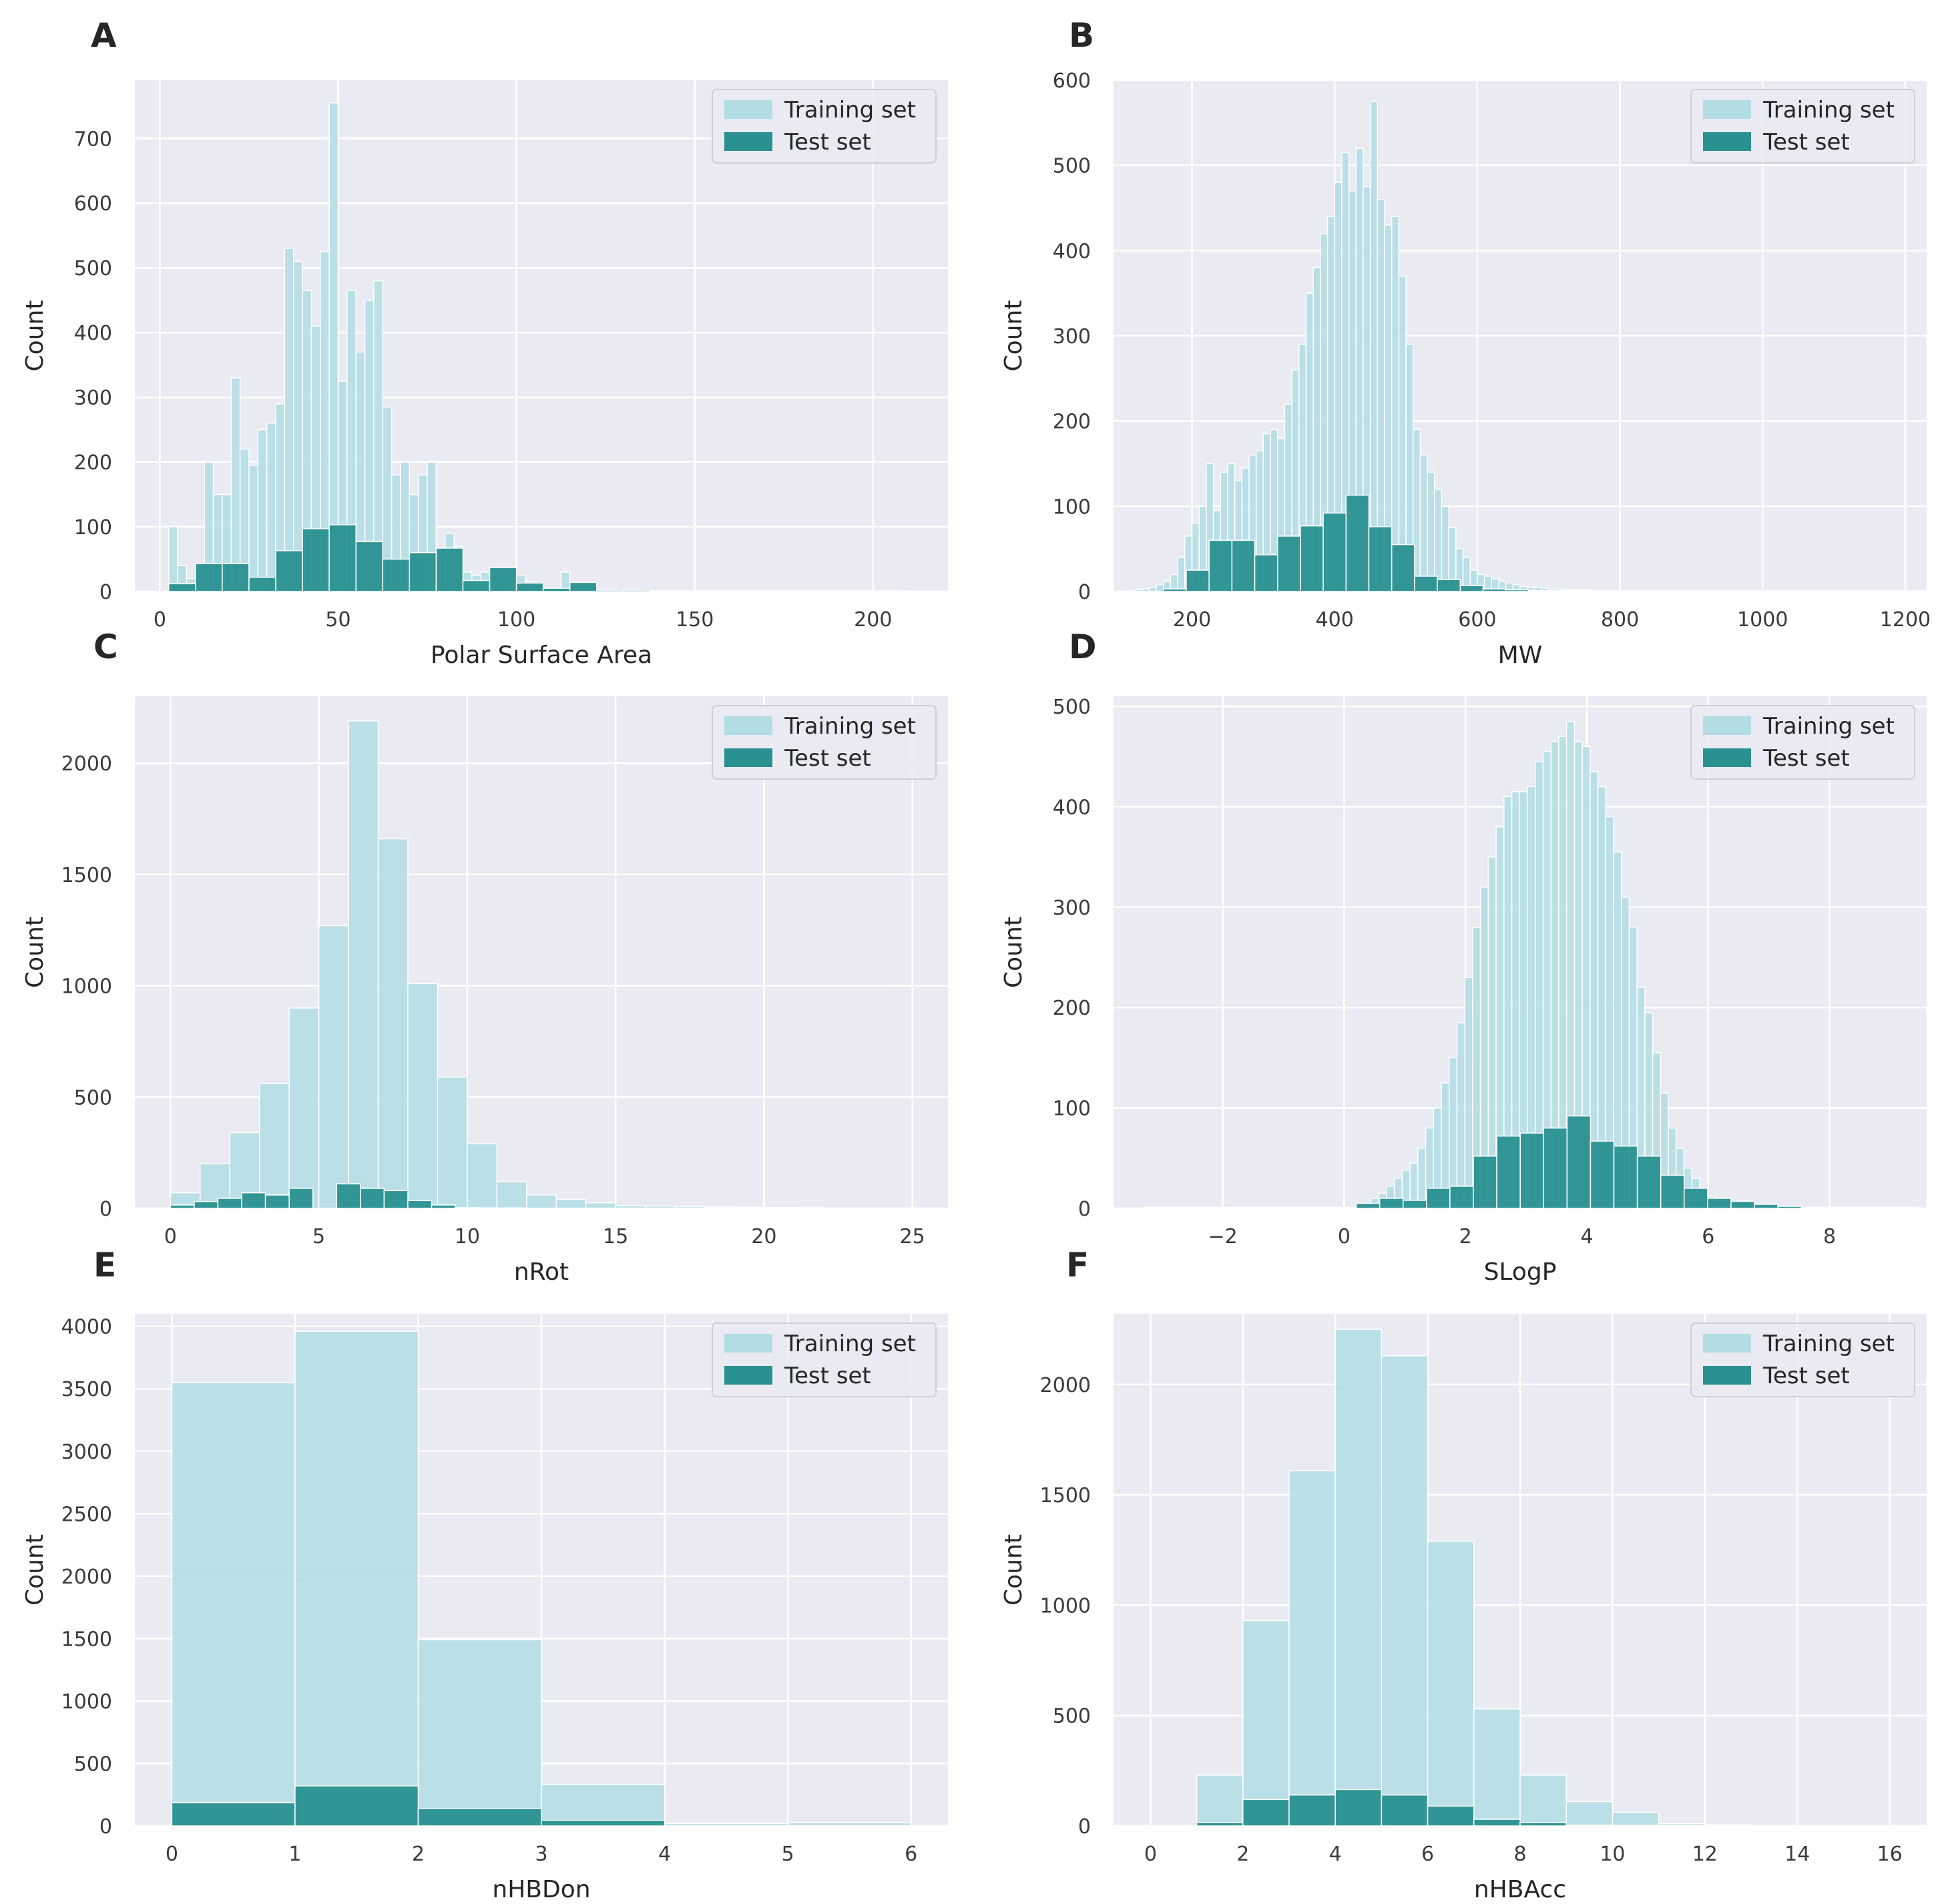 The height and width of the screenshot is (1904, 1936). What do you see at coordinates (1519, 1854) in the screenshot?
I see `x-tick-label: 8` at bounding box center [1519, 1854].